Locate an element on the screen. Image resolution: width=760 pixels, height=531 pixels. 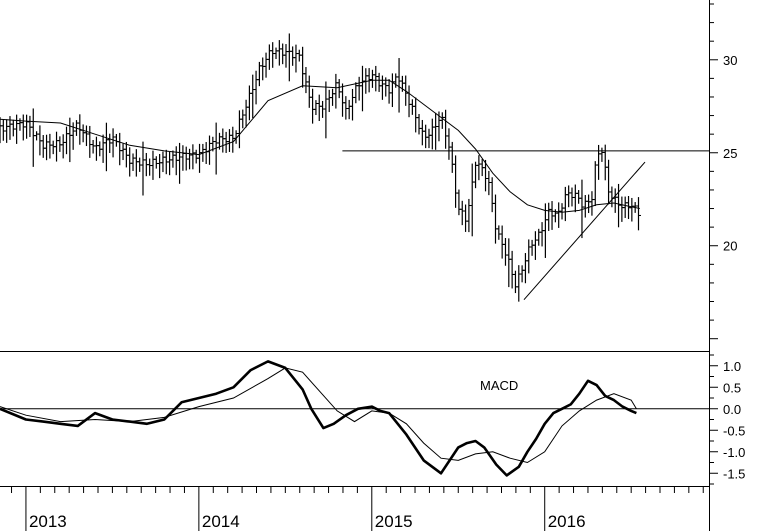
year-label: 2013 is located at coordinates (48, 521).